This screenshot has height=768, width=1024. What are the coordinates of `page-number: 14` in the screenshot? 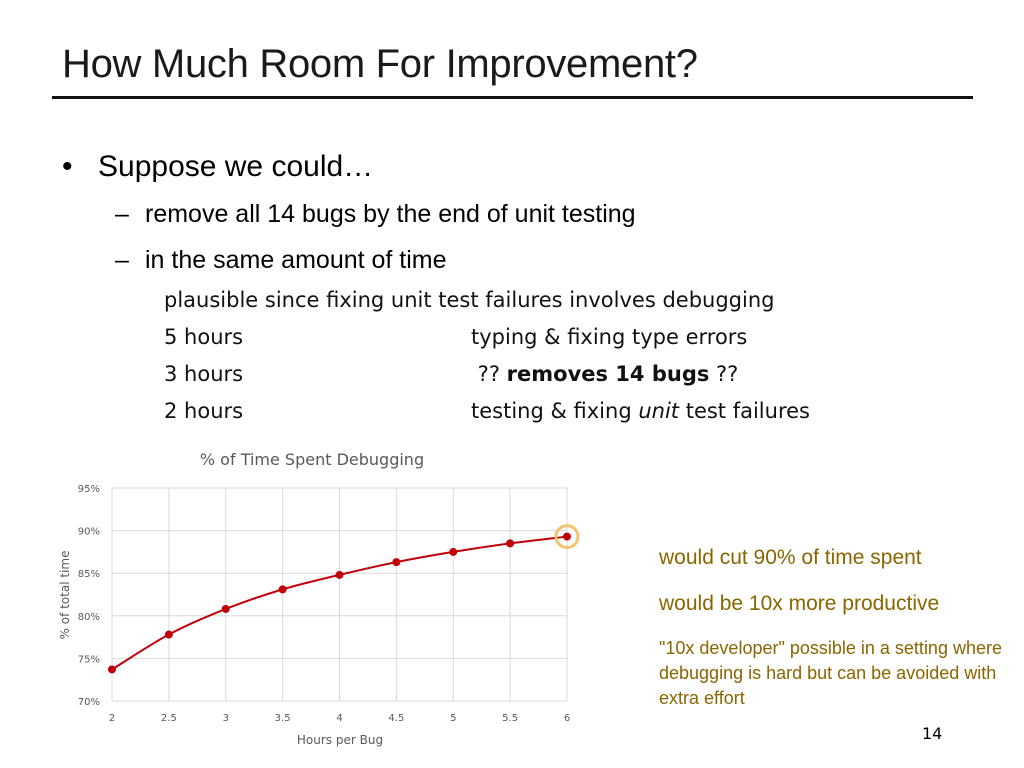 It's located at (932, 733).